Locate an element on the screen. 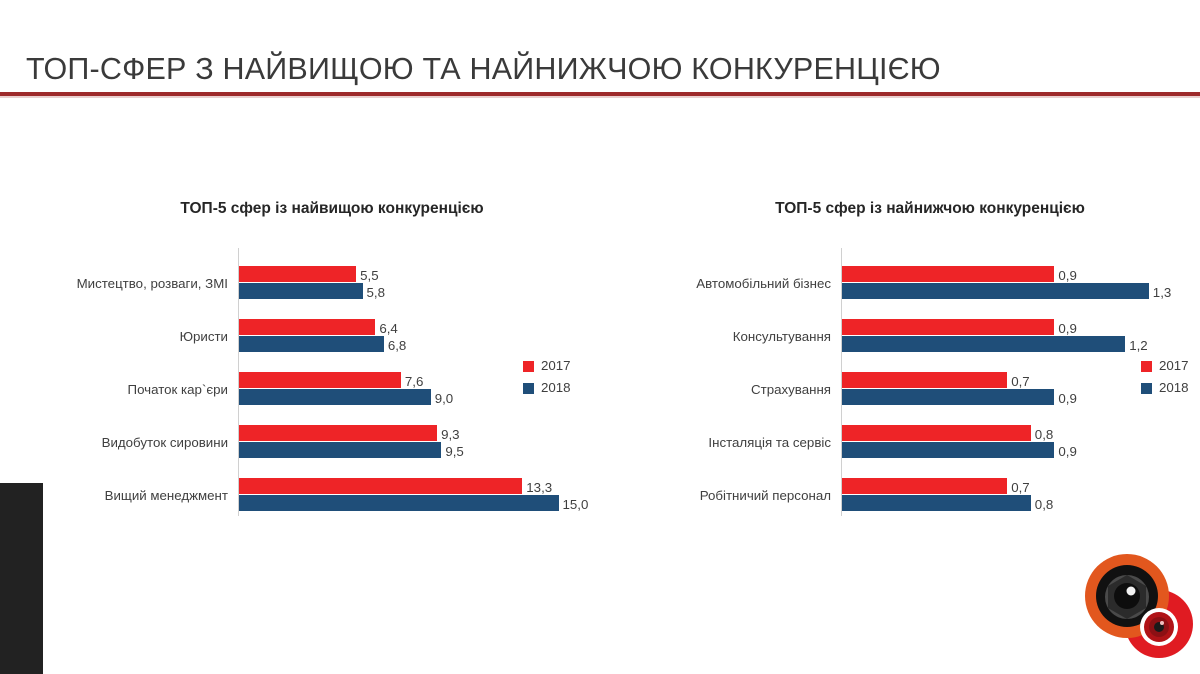 The height and width of the screenshot is (674, 1200). logo-pupil is located at coordinates (1127, 596).